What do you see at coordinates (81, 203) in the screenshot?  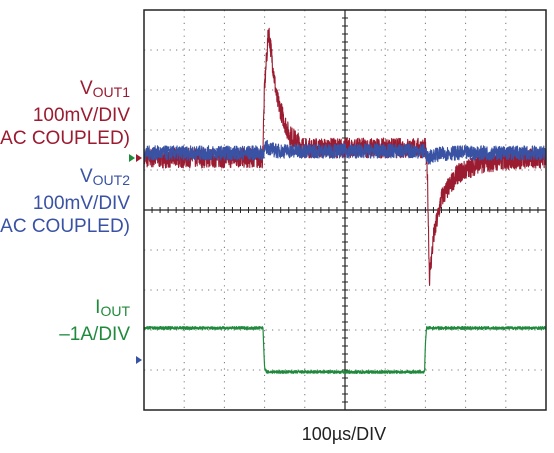 I see `legend-vout2-scale: 100mV/DIV` at bounding box center [81, 203].